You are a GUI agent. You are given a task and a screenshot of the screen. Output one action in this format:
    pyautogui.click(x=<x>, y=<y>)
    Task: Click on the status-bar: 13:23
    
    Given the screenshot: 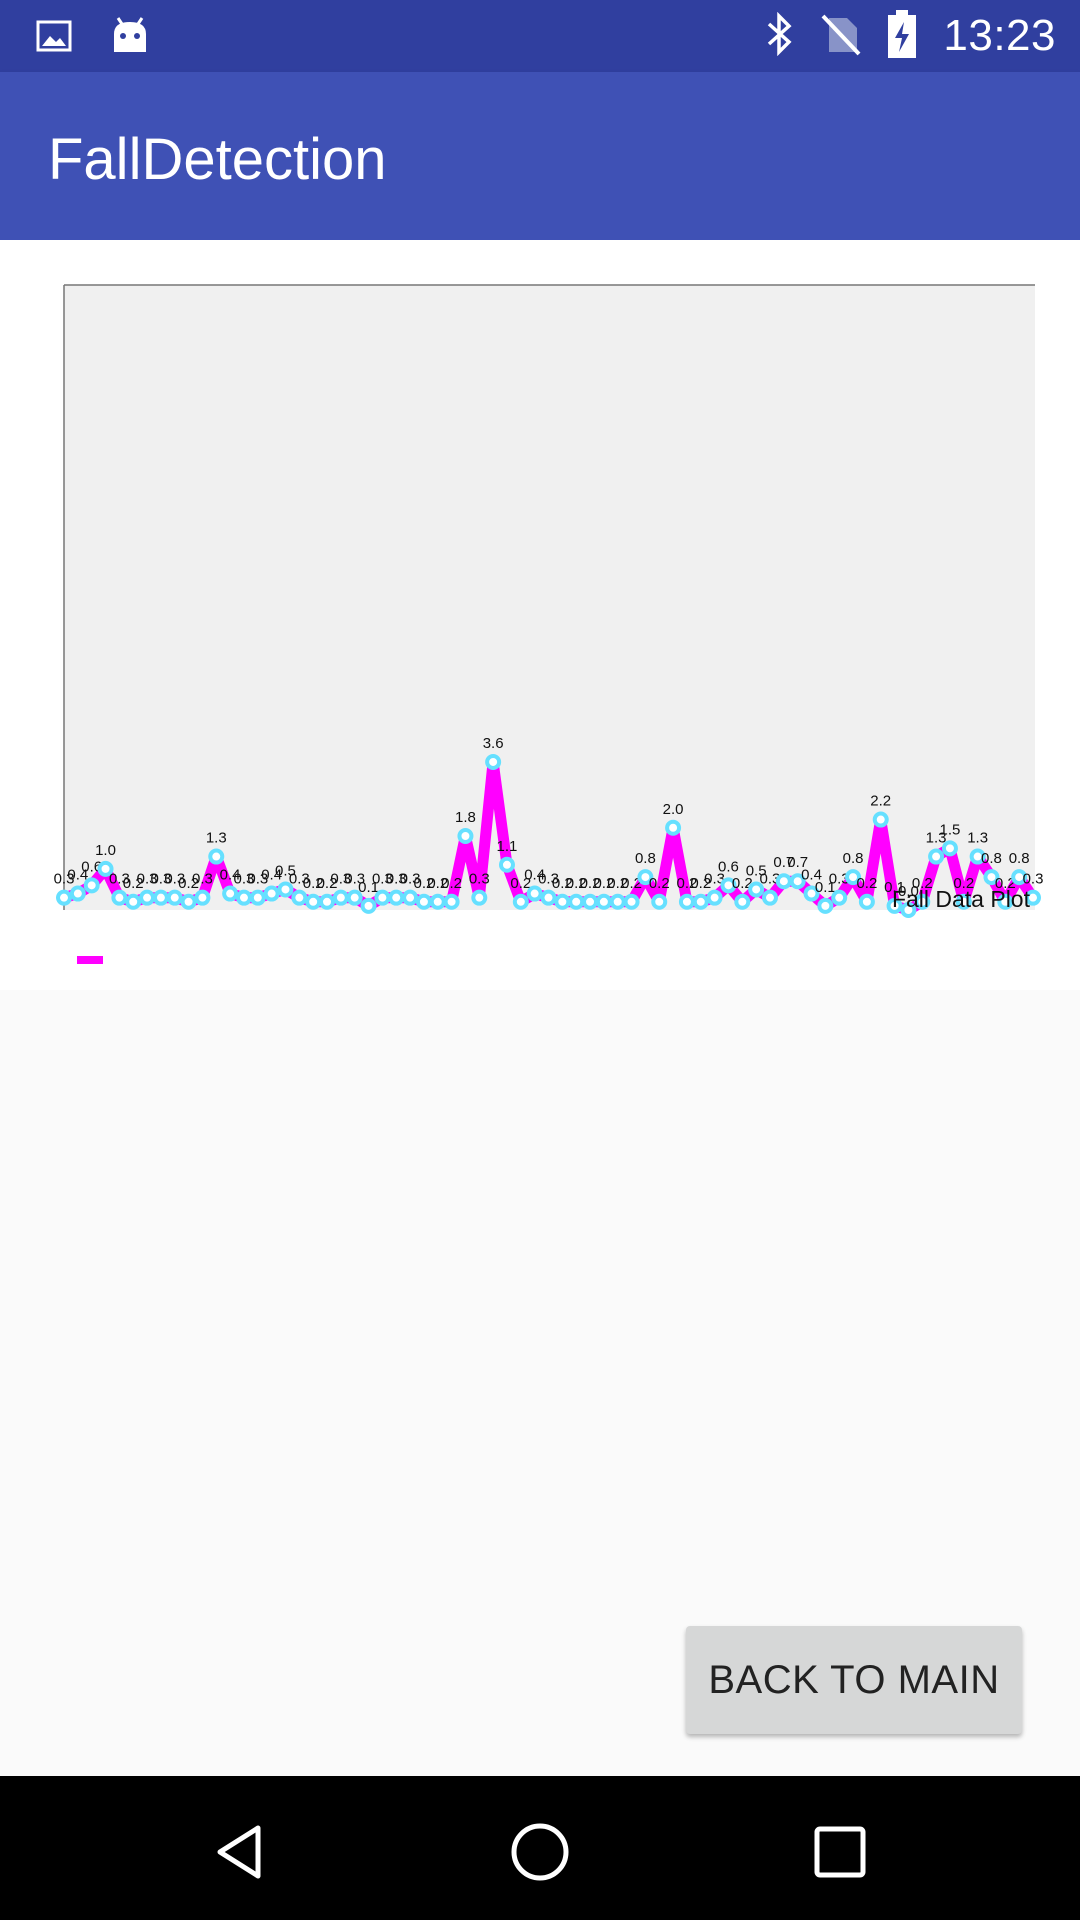 What is the action you would take?
    pyautogui.click(x=540, y=36)
    